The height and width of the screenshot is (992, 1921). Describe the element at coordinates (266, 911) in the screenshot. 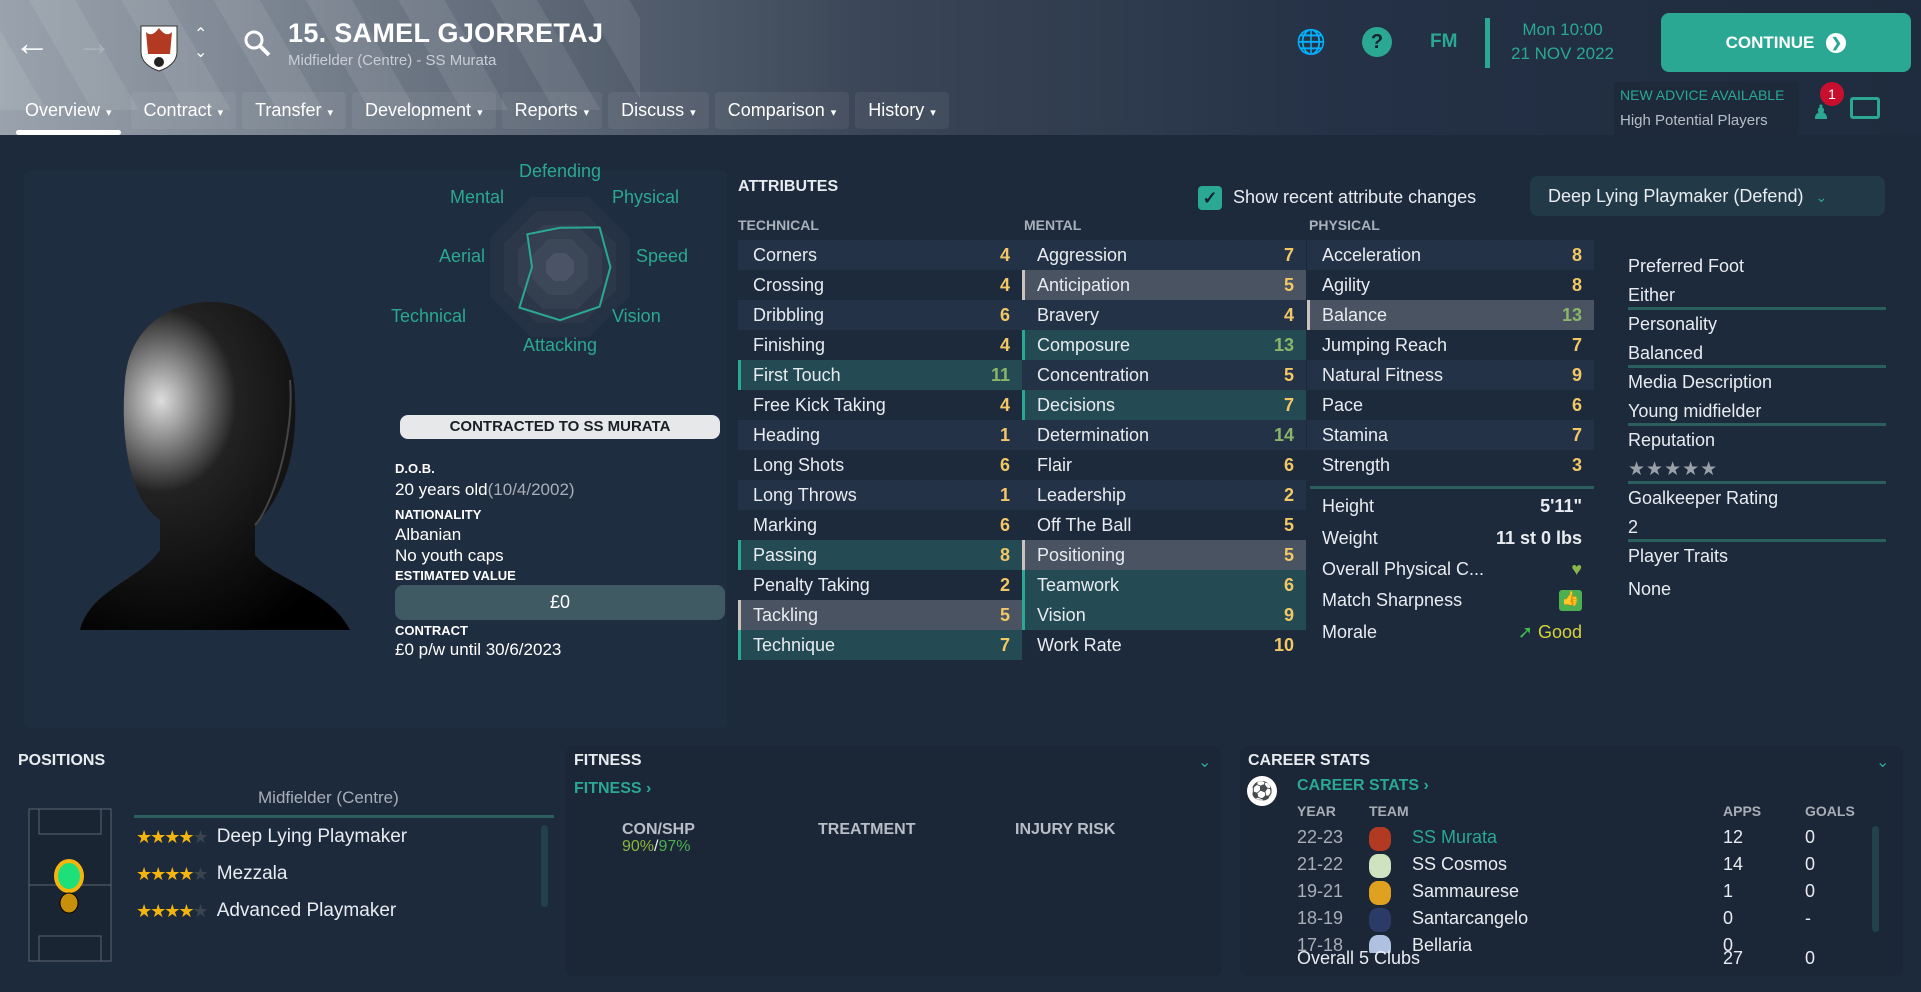

I see `role-item: ★★★★★ Advanced Playmaker` at that location.